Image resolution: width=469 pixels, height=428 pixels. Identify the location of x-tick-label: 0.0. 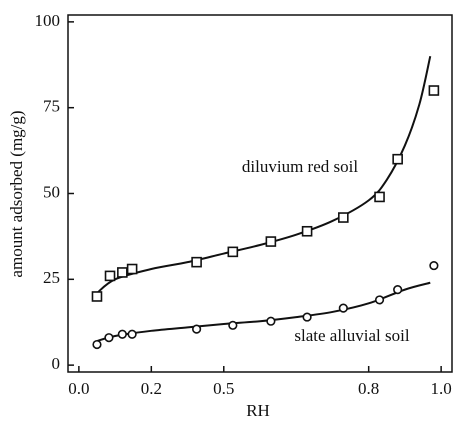
(78, 388).